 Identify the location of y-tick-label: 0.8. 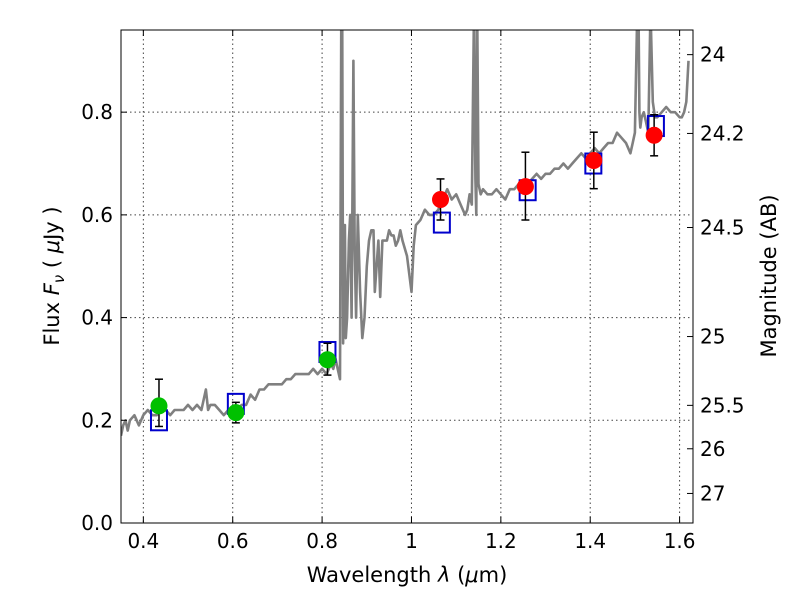
(97, 112).